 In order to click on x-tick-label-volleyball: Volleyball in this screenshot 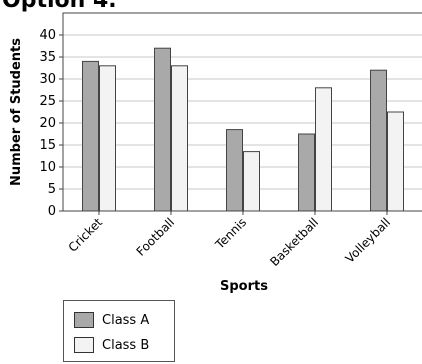, I will do `click(368, 240)`.